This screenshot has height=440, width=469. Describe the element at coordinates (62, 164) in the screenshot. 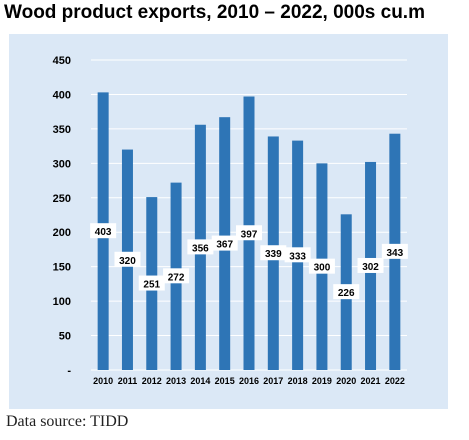

I see `y-tick-label: 300` at that location.